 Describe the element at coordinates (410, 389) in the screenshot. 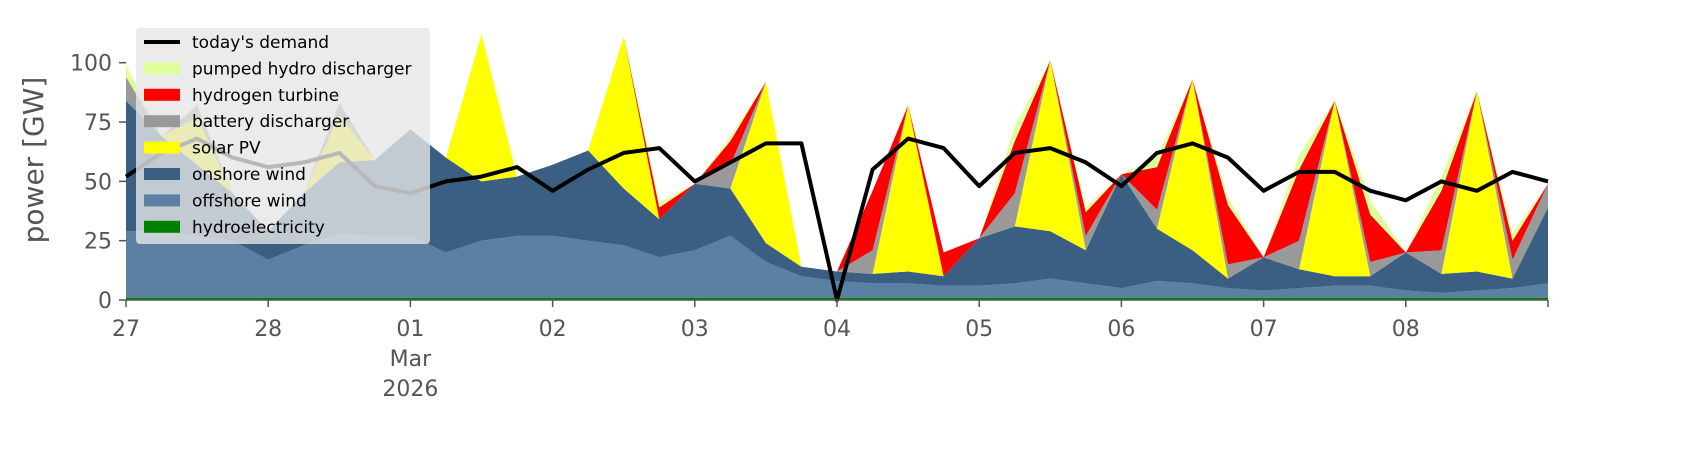

I see `x-tick-sublabel: 2026` at that location.